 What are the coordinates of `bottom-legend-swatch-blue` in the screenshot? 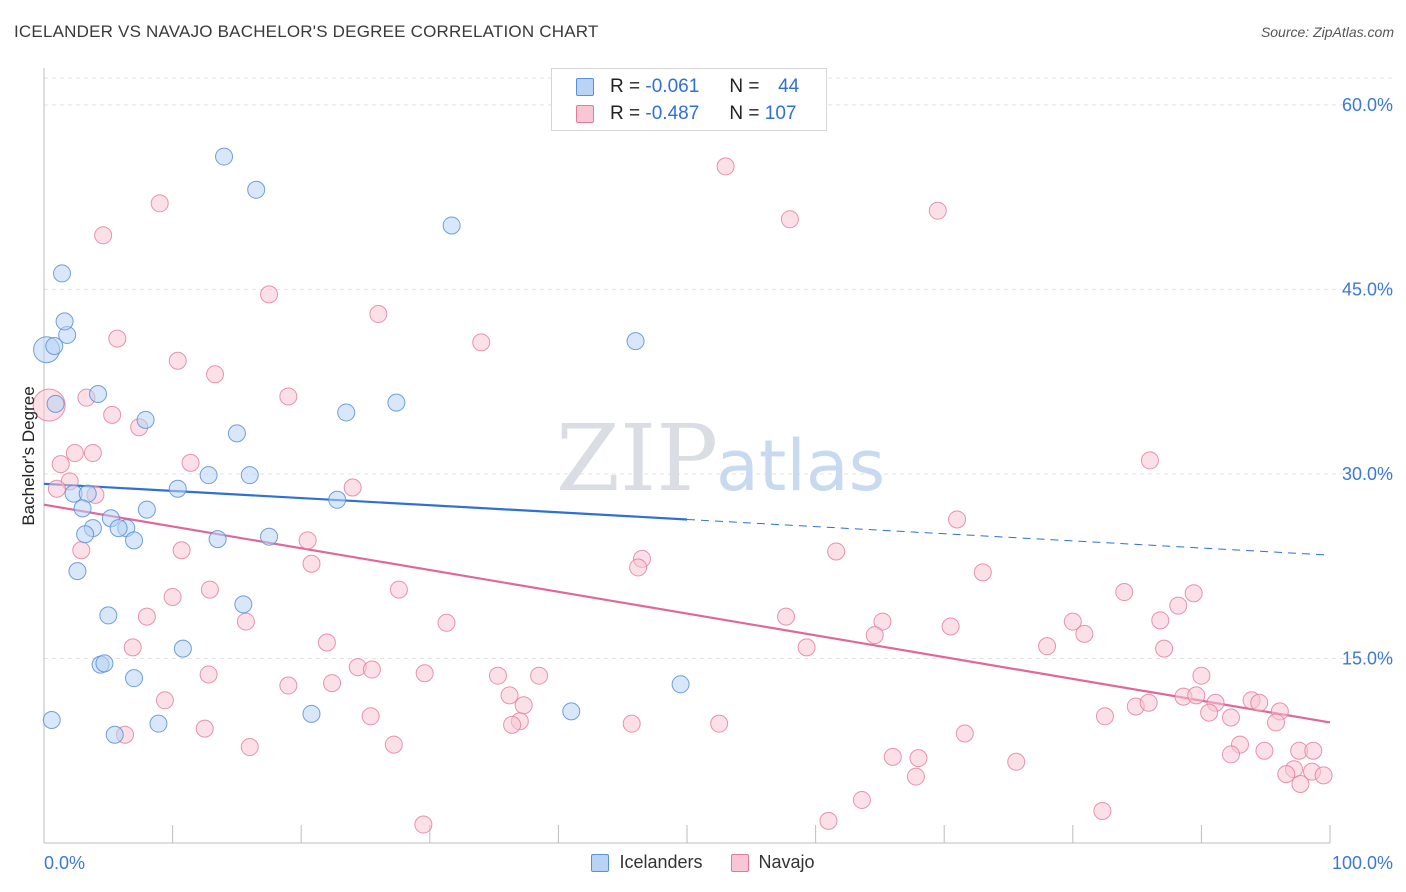 It's located at (600, 862).